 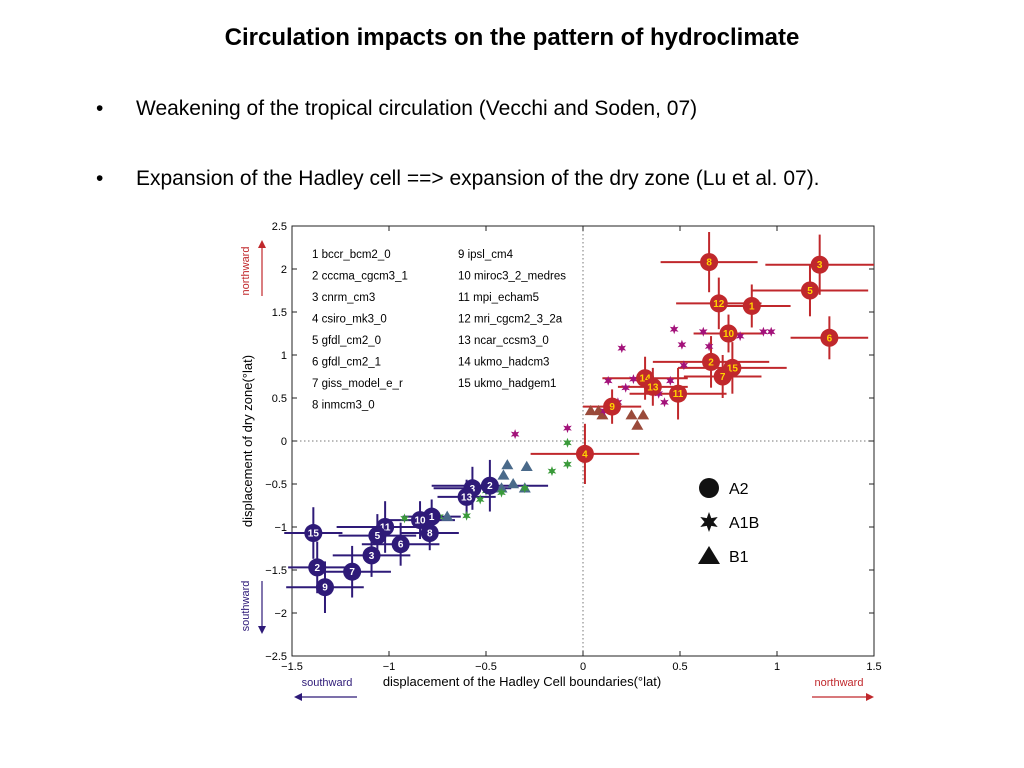 What do you see at coordinates (843, 697) in the screenshot?
I see `northward-x-arrow-icon` at bounding box center [843, 697].